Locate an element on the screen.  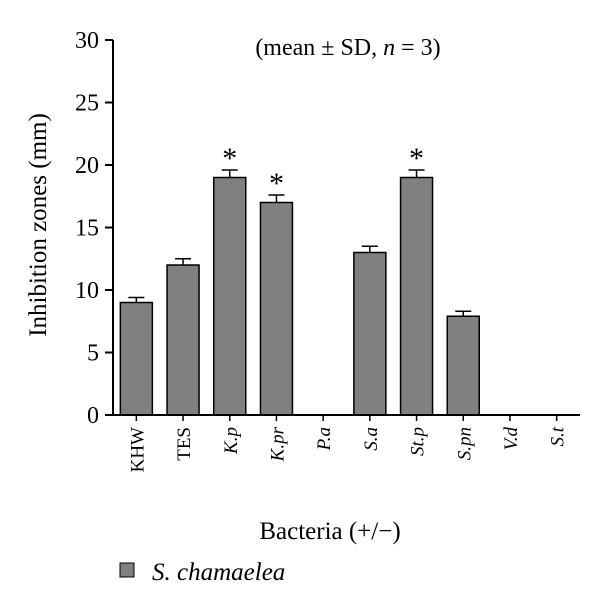
y-tick-label: 20 is located at coordinates (87, 166).